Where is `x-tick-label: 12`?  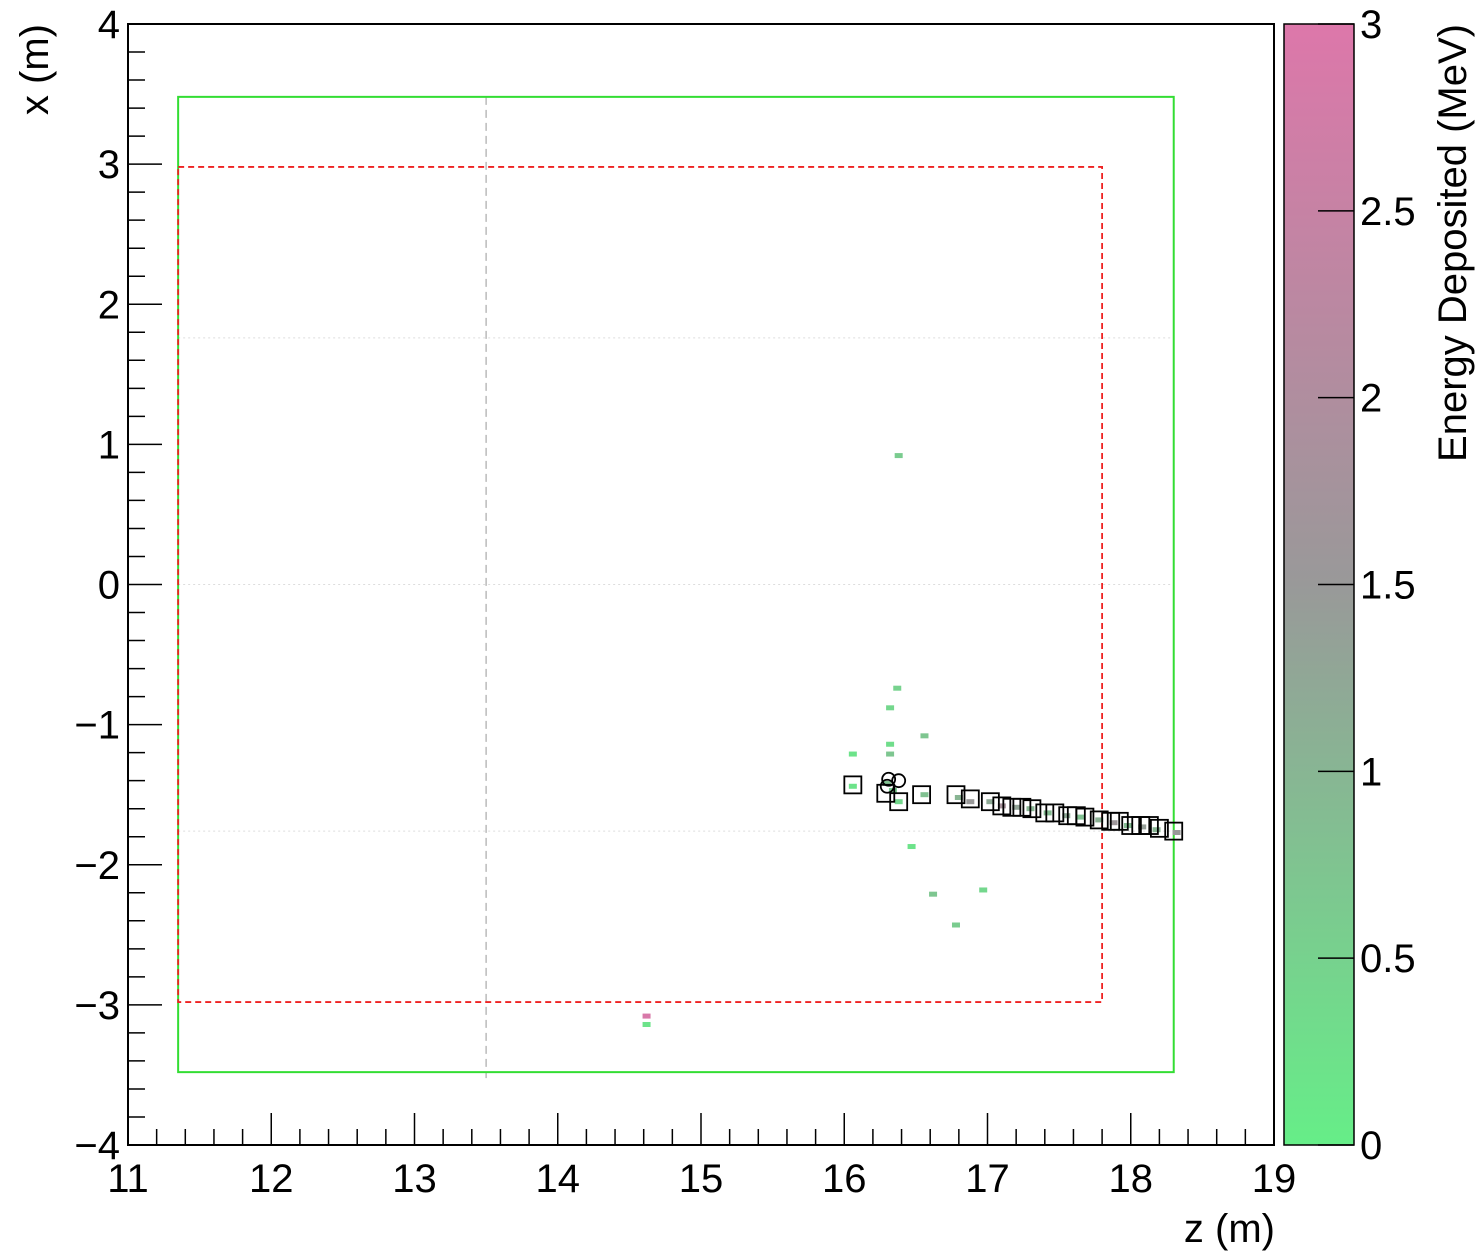 x-tick-label: 12 is located at coordinates (271, 1179).